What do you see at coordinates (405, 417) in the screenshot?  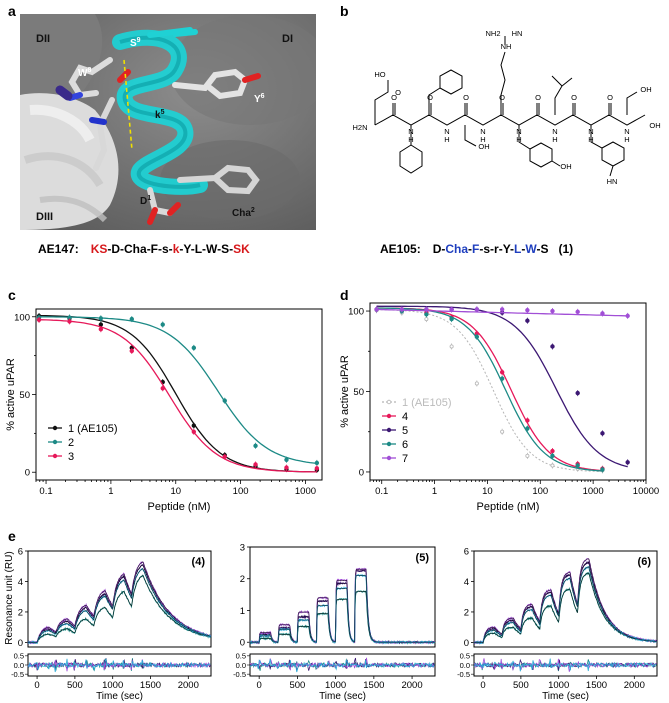 I see `legend-label: 4` at bounding box center [405, 417].